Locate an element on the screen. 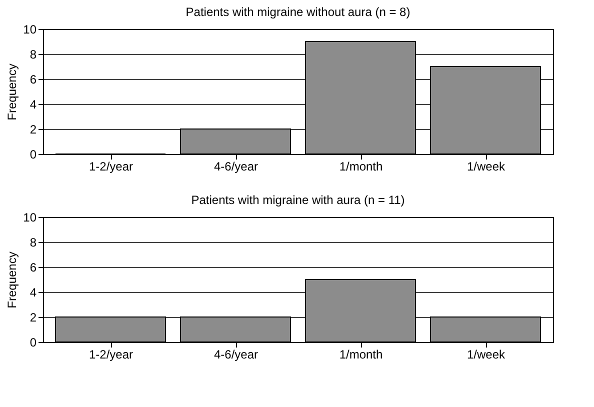 The image size is (594, 407). chart-title: Patients with migraine without aura (n = 8) is located at coordinates (298, 12).